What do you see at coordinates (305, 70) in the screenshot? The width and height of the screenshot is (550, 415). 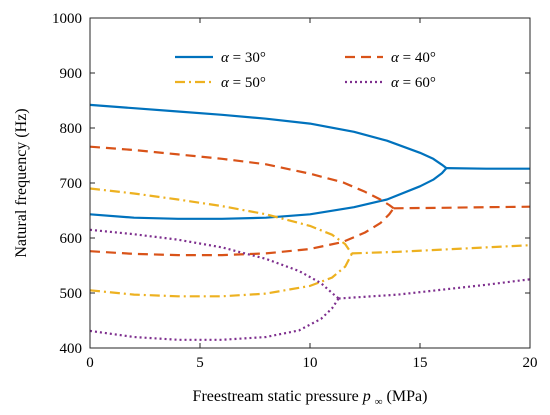 I see `legend: α = 30° α = 40°α = 50° α = 60°` at bounding box center [305, 70].